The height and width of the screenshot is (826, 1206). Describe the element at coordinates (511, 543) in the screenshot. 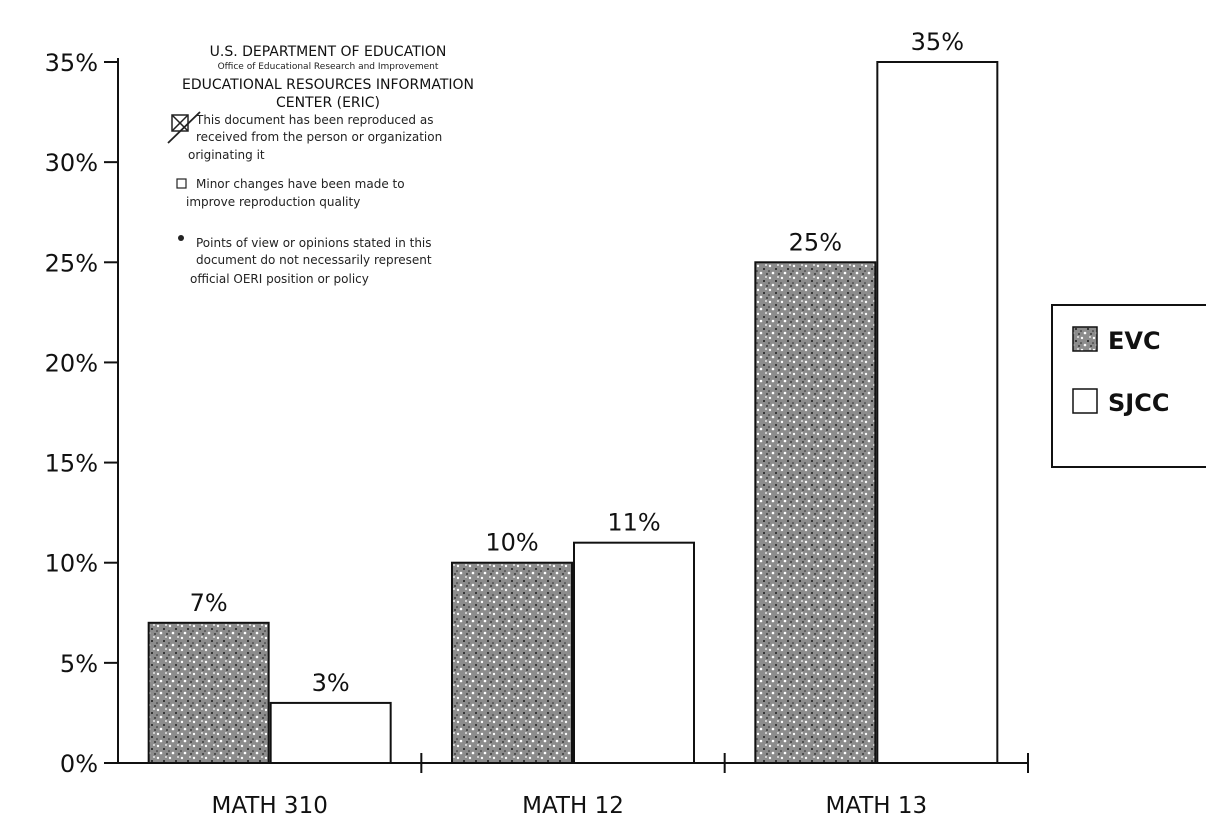

I see `data-label-evc-math-12: 10%` at that location.